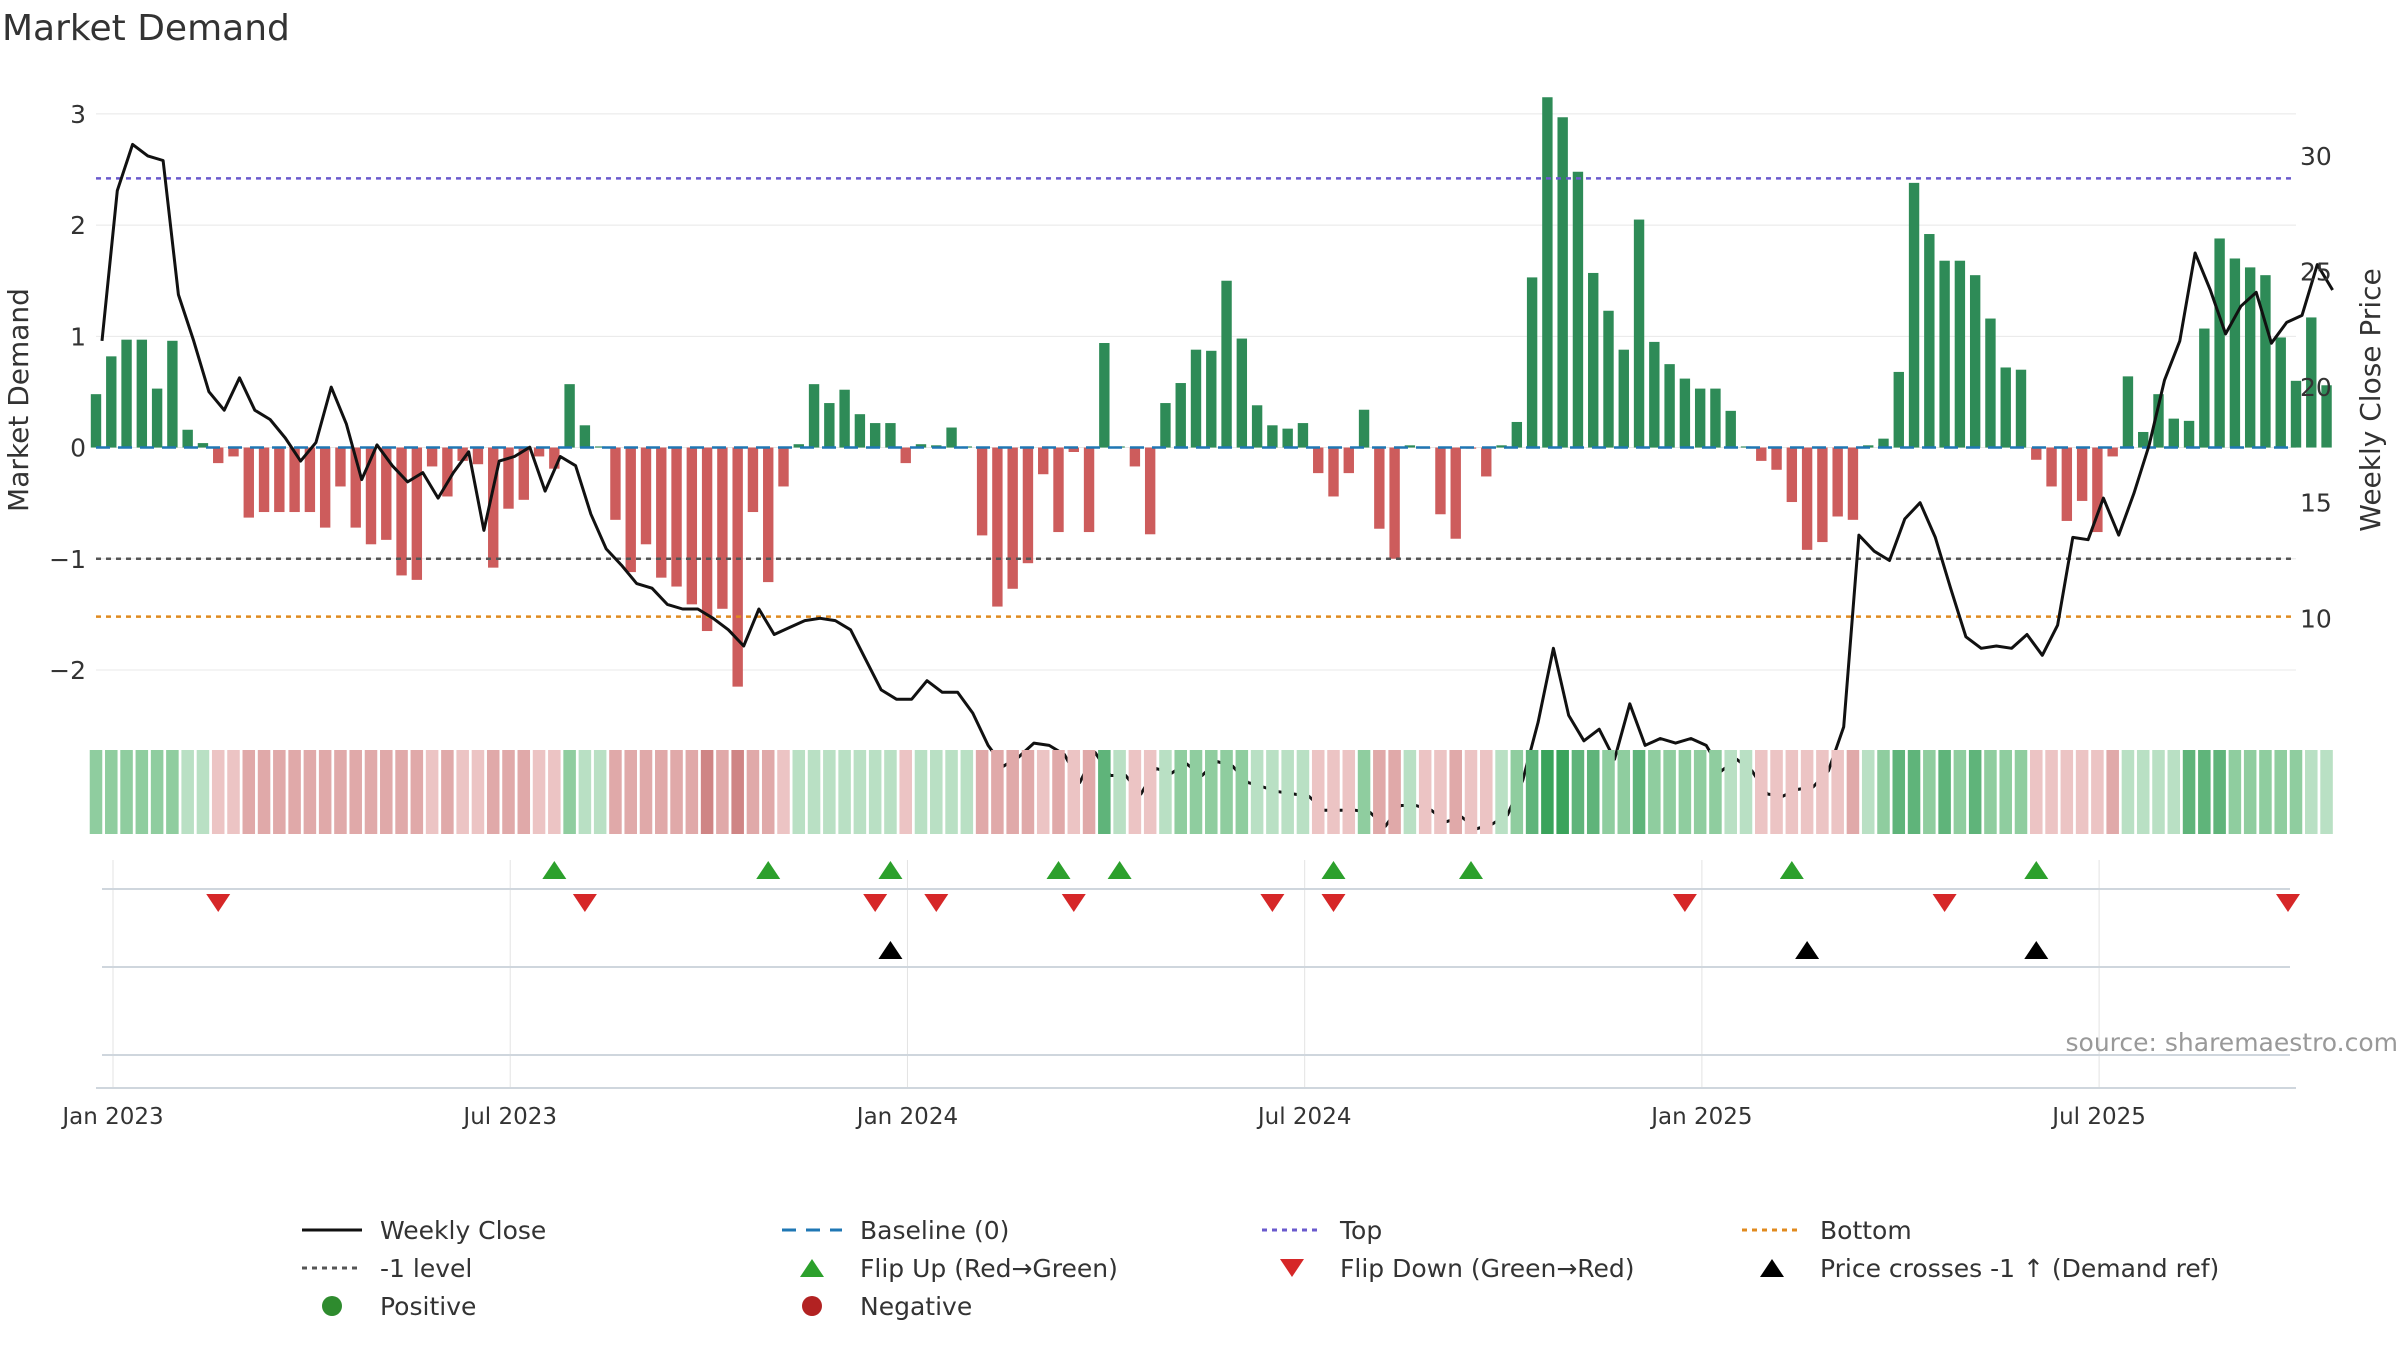 Image resolution: width=2400 pixels, height=1350 pixels. What do you see at coordinates (935, 1230) in the screenshot?
I see `legend-label: Baseline (0)` at bounding box center [935, 1230].